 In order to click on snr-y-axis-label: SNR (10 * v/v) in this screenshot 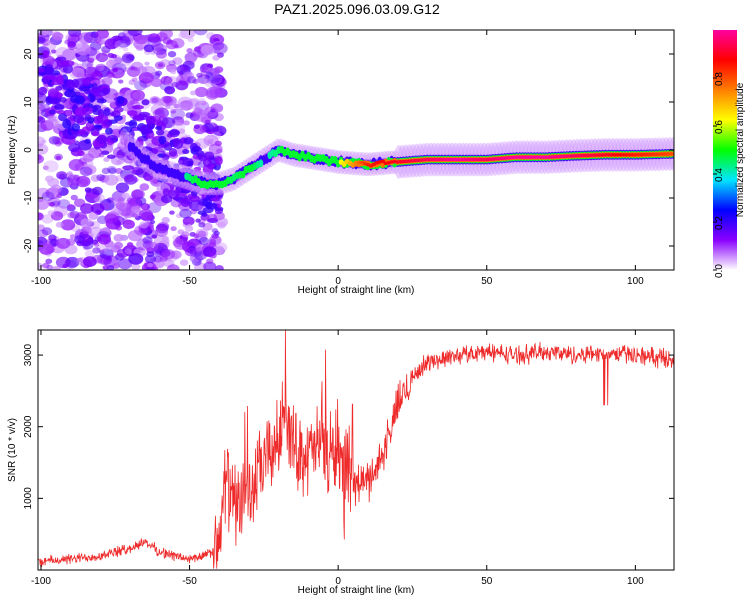, I will do `click(12, 450)`.